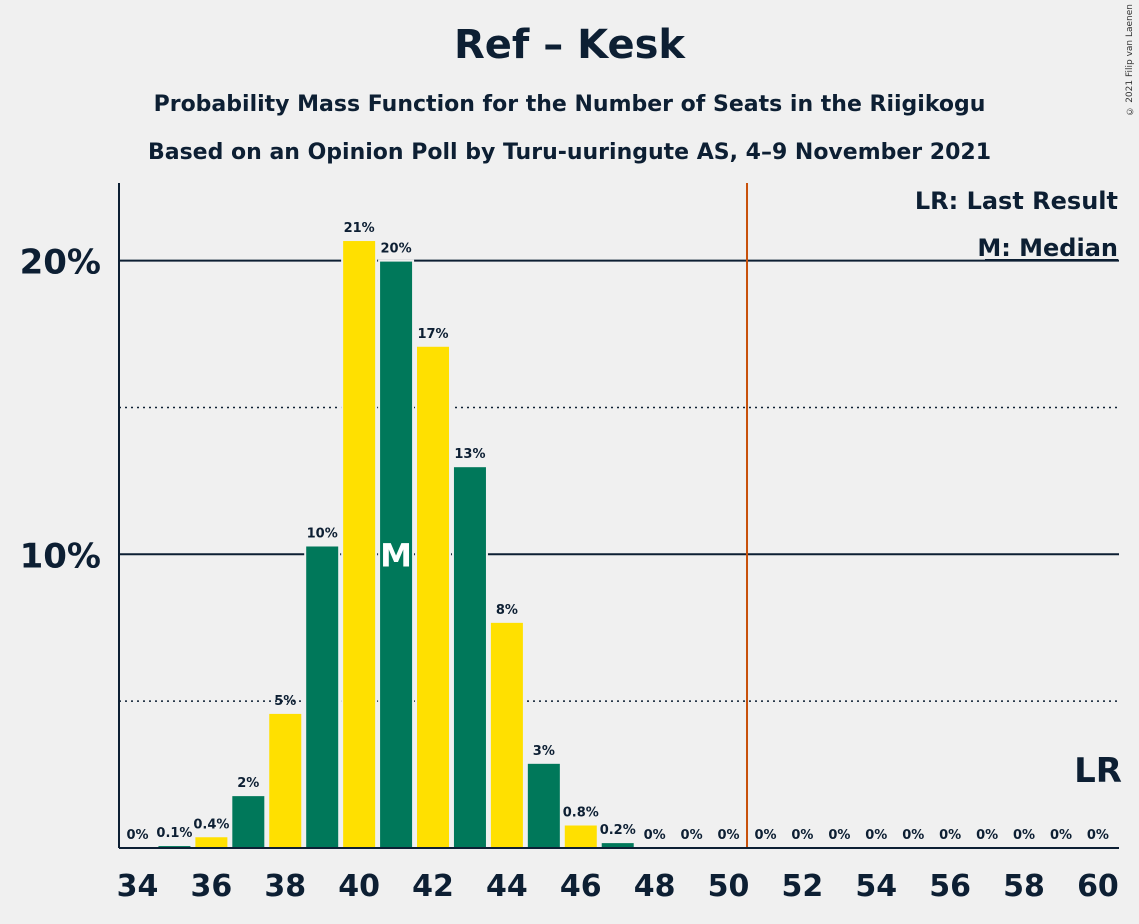 The height and width of the screenshot is (924, 1139). What do you see at coordinates (359, 886) in the screenshot?
I see `x-tick-label: 40` at bounding box center [359, 886].